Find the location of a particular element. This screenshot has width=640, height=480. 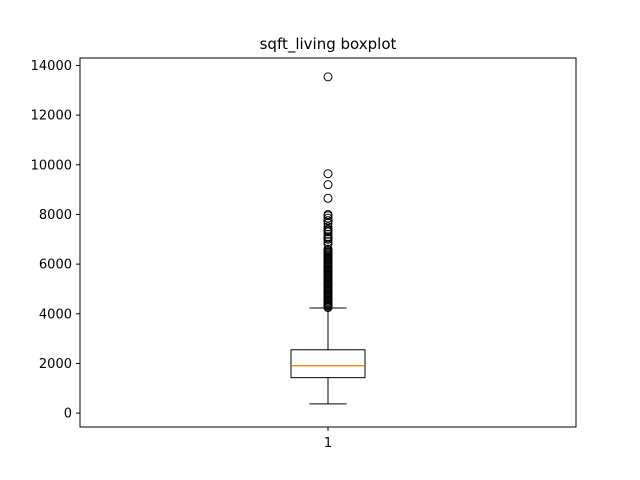

x-axis: 1 is located at coordinates (328, 439).